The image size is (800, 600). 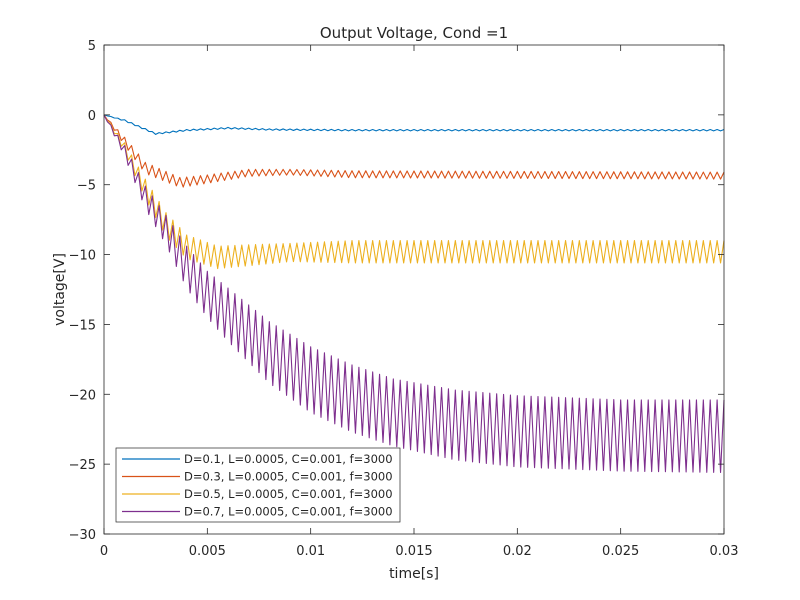 I want to click on x-axis-label: time[s], so click(x=414, y=574).